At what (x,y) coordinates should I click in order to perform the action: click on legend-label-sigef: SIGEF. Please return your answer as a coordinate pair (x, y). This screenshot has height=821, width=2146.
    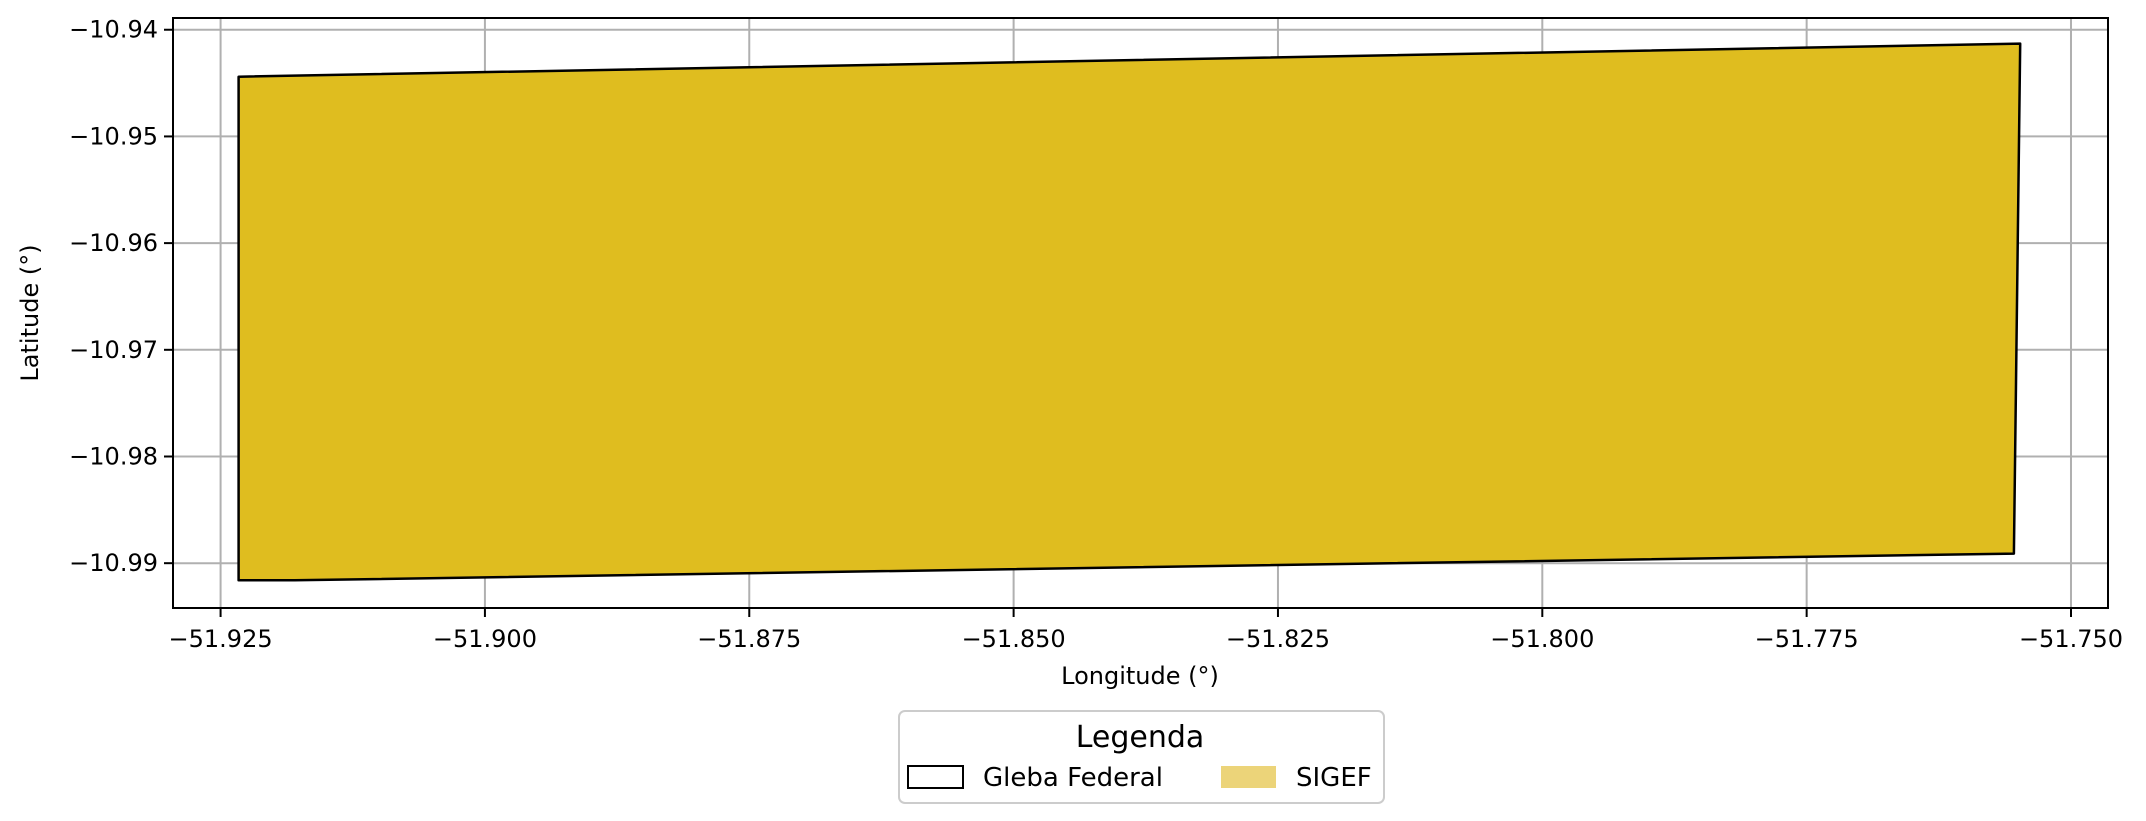
    Looking at the image, I should click on (1334, 778).